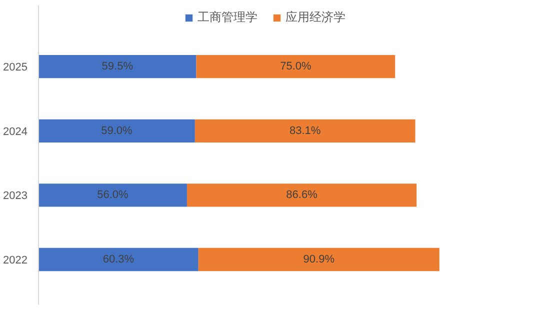 The width and height of the screenshot is (533, 324). I want to click on y-tick-label: 2024, so click(15, 132).